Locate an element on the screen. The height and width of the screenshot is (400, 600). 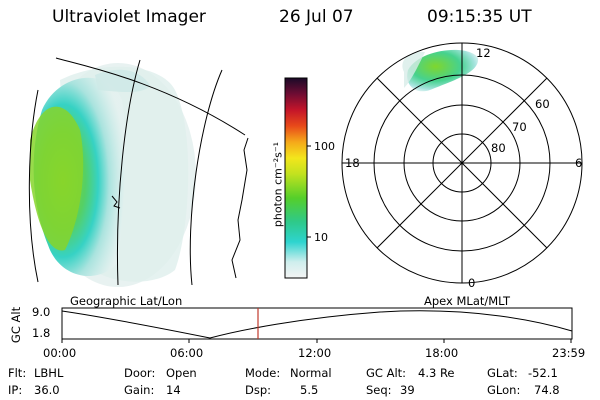
mode-label: Mode: is located at coordinates (263, 373).